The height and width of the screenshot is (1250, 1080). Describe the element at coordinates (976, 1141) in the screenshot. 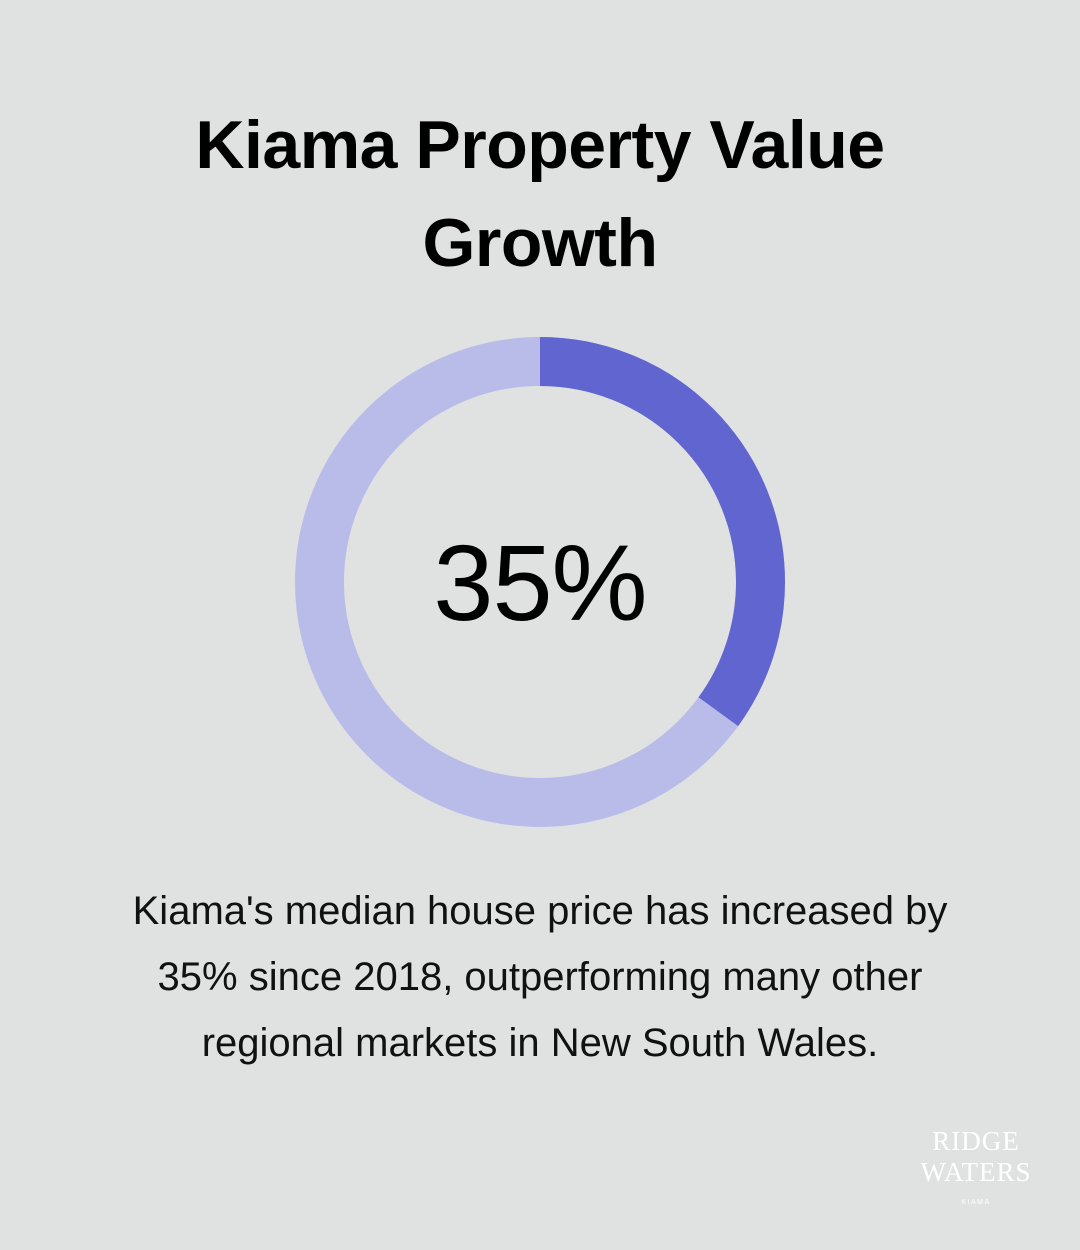

I see `logo-line-ridge: RIDGE` at that location.